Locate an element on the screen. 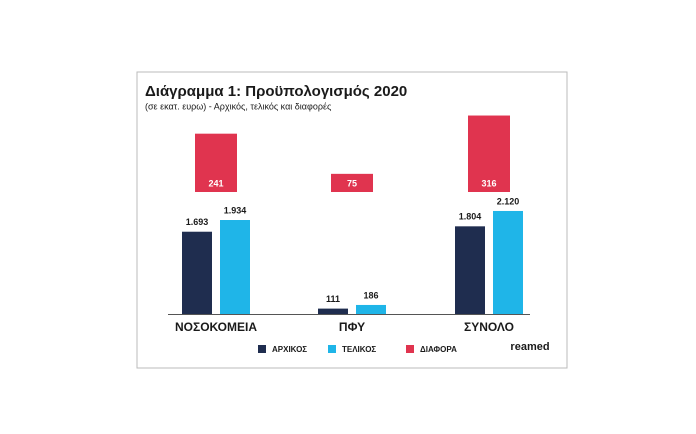 This screenshot has height=434, width=696. value-label: 111 is located at coordinates (333, 299).